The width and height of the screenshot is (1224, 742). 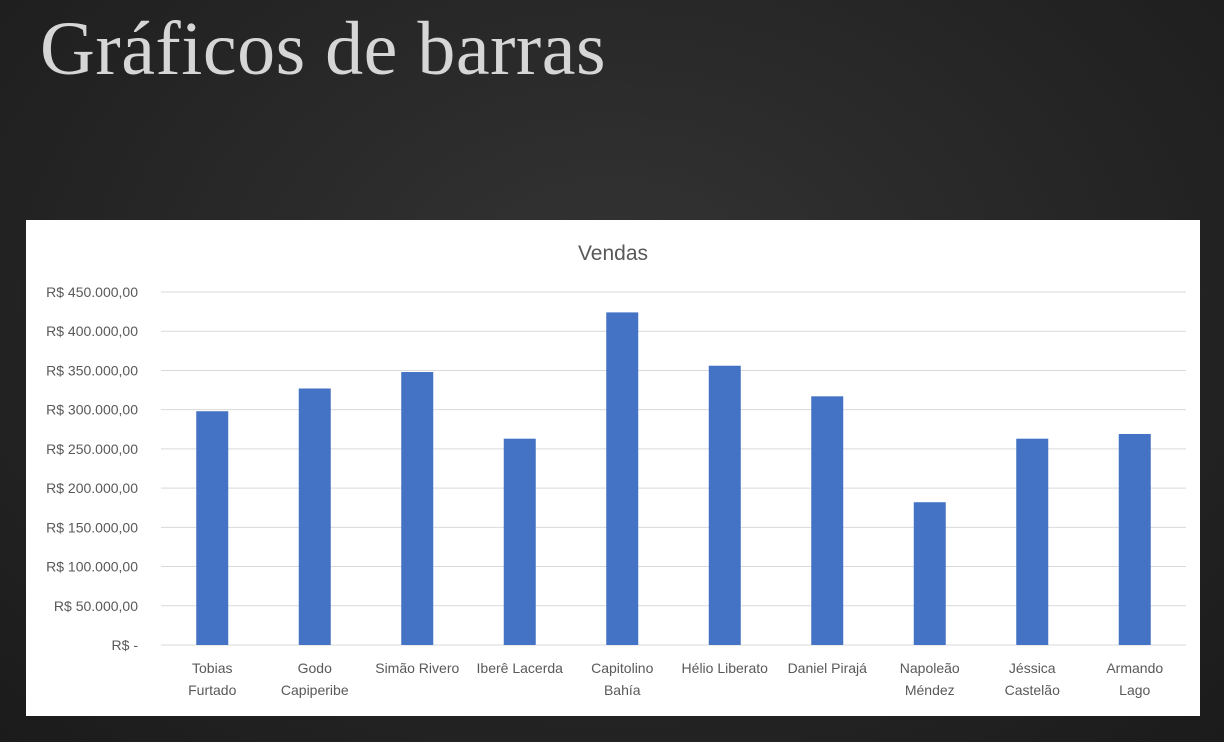 What do you see at coordinates (125, 645) in the screenshot?
I see `y-tick-label: R$ -` at bounding box center [125, 645].